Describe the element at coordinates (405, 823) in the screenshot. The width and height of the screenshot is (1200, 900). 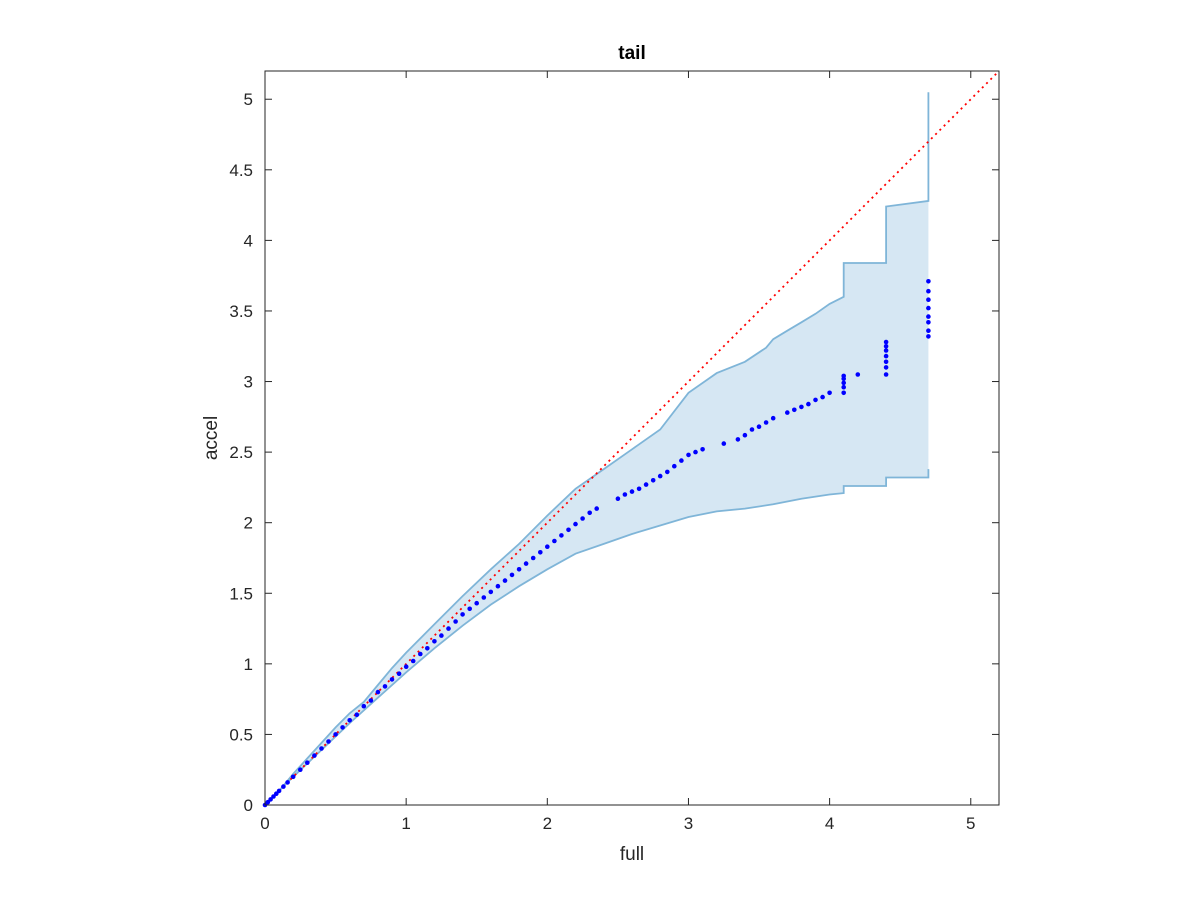
I see `x-tick-label: 1` at that location.